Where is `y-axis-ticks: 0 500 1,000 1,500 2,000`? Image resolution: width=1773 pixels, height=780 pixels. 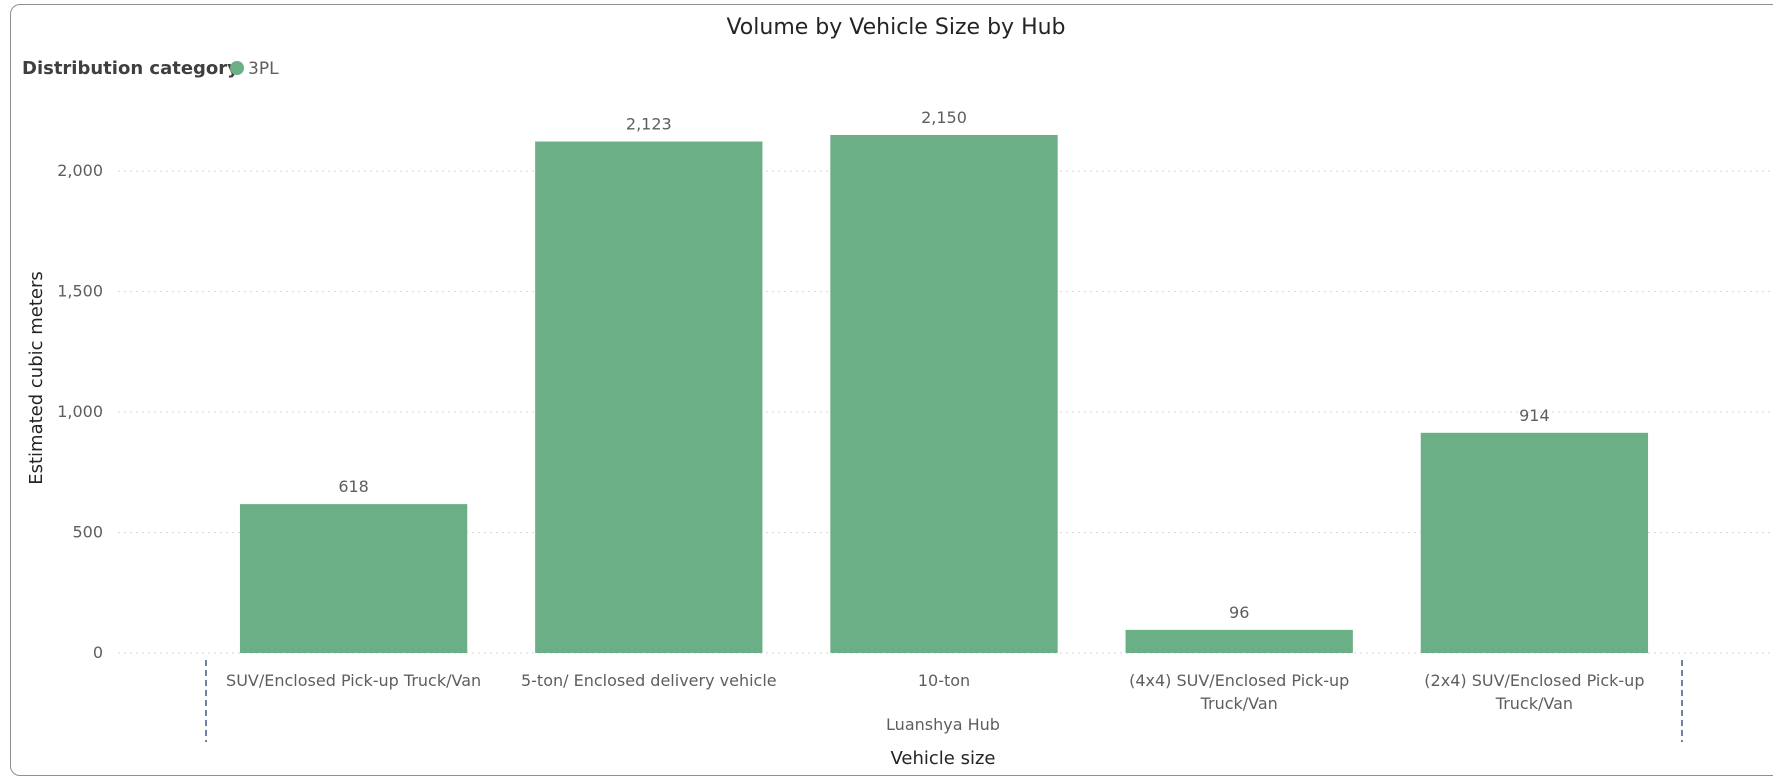
y-axis-ticks: 0 500 1,000 1,500 2,000 is located at coordinates (80, 411).